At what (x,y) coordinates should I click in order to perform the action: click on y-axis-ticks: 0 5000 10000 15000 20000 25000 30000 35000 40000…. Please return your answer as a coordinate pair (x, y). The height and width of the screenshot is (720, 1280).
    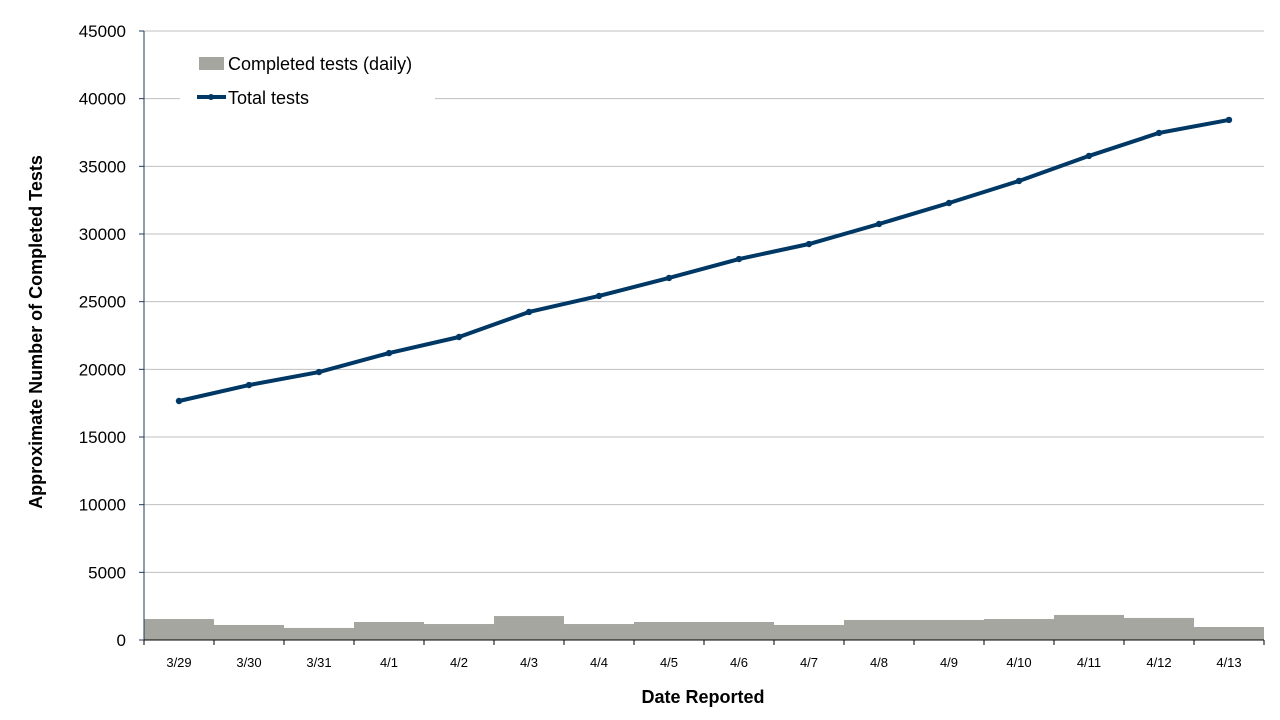
    Looking at the image, I should click on (111, 336).